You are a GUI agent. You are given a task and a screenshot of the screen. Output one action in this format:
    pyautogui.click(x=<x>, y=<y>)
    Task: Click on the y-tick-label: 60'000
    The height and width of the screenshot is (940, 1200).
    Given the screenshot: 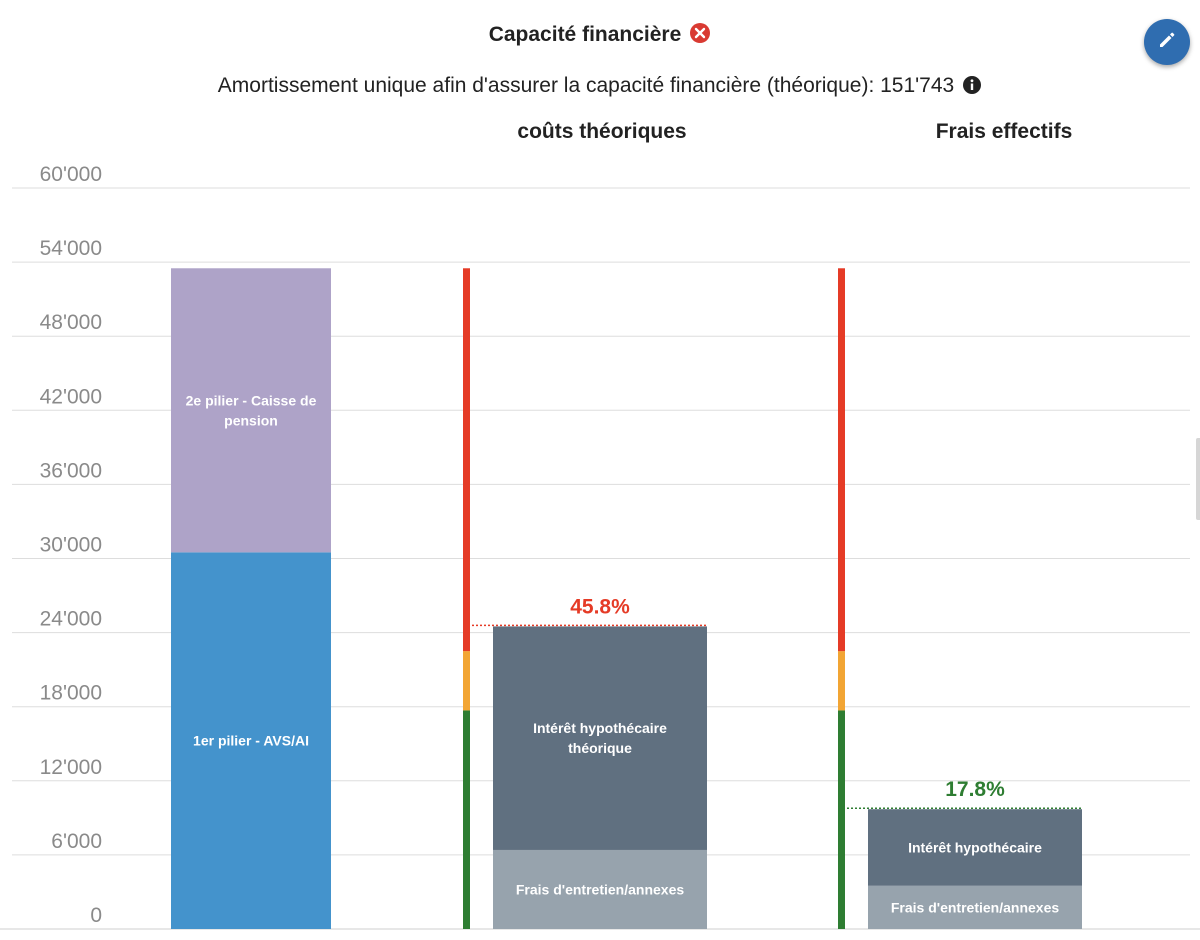 What is the action you would take?
    pyautogui.click(x=71, y=174)
    